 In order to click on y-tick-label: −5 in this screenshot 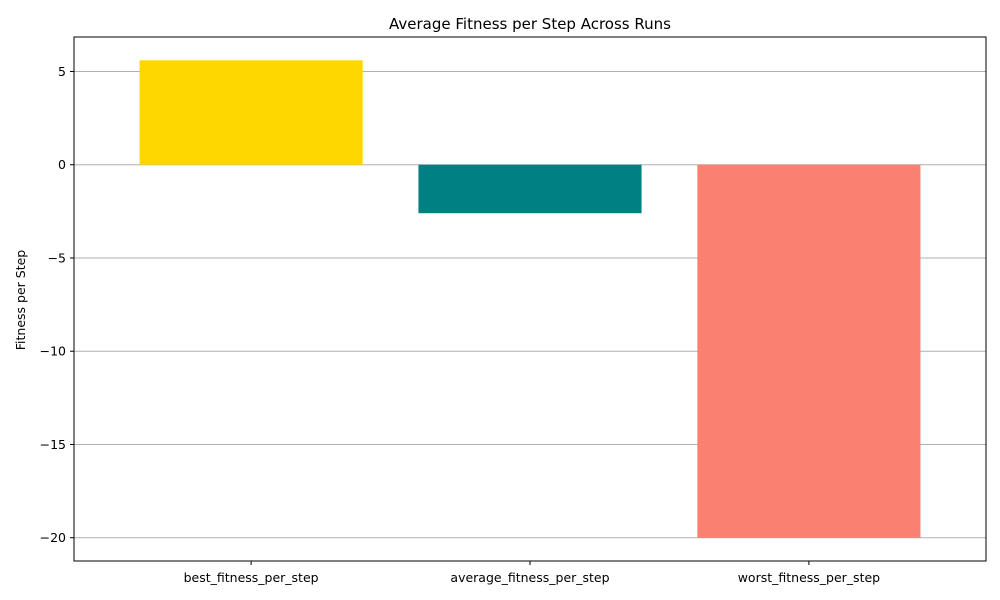, I will do `click(57, 257)`.